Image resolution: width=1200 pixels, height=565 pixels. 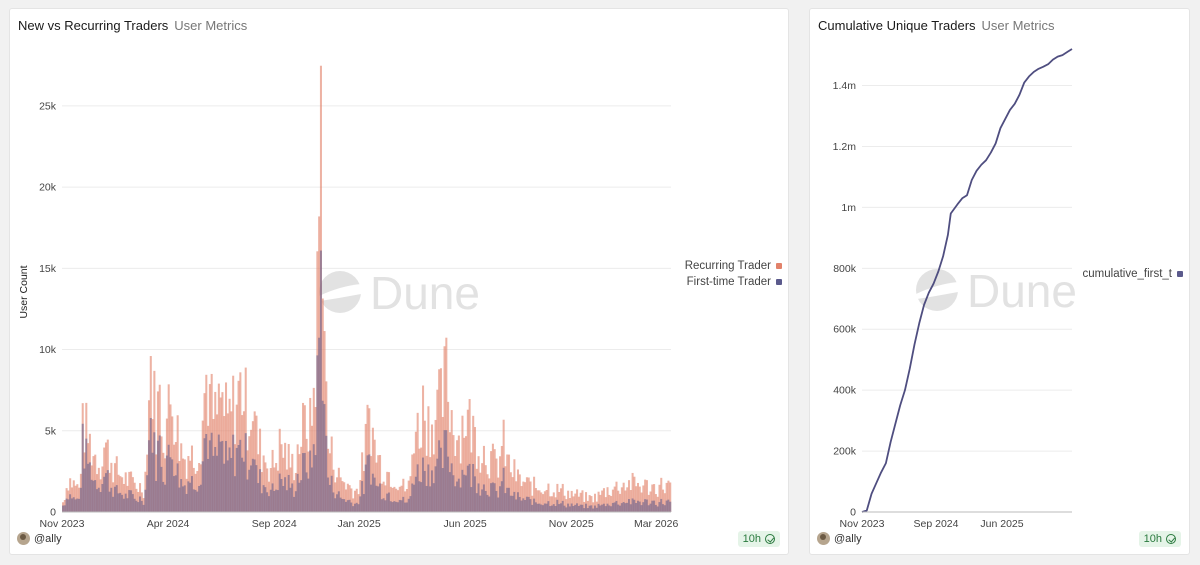 I want to click on chart-title: New vs Recurring Traders User Metrics, so click(x=132, y=25).